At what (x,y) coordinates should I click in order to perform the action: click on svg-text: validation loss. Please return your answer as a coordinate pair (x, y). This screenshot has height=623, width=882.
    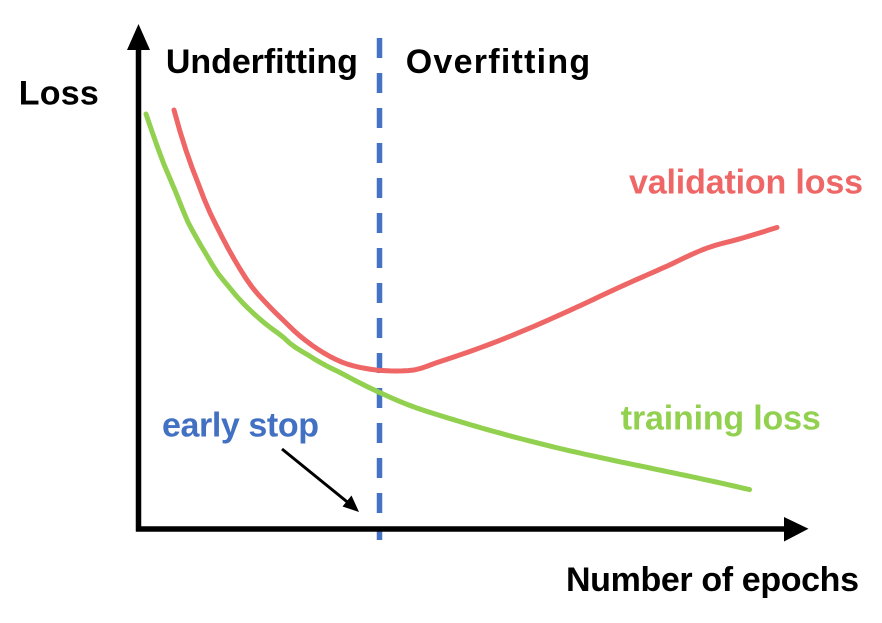
    Looking at the image, I should click on (746, 183).